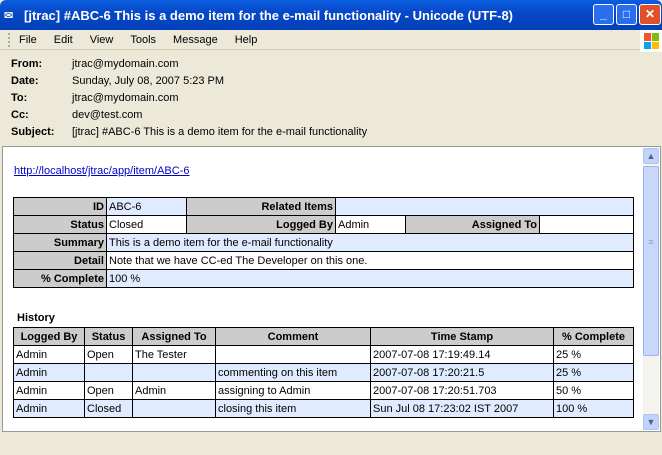 Image resolution: width=662 pixels, height=455 pixels. Describe the element at coordinates (593, 336) in the screenshot. I see `column-header: % Complete` at that location.